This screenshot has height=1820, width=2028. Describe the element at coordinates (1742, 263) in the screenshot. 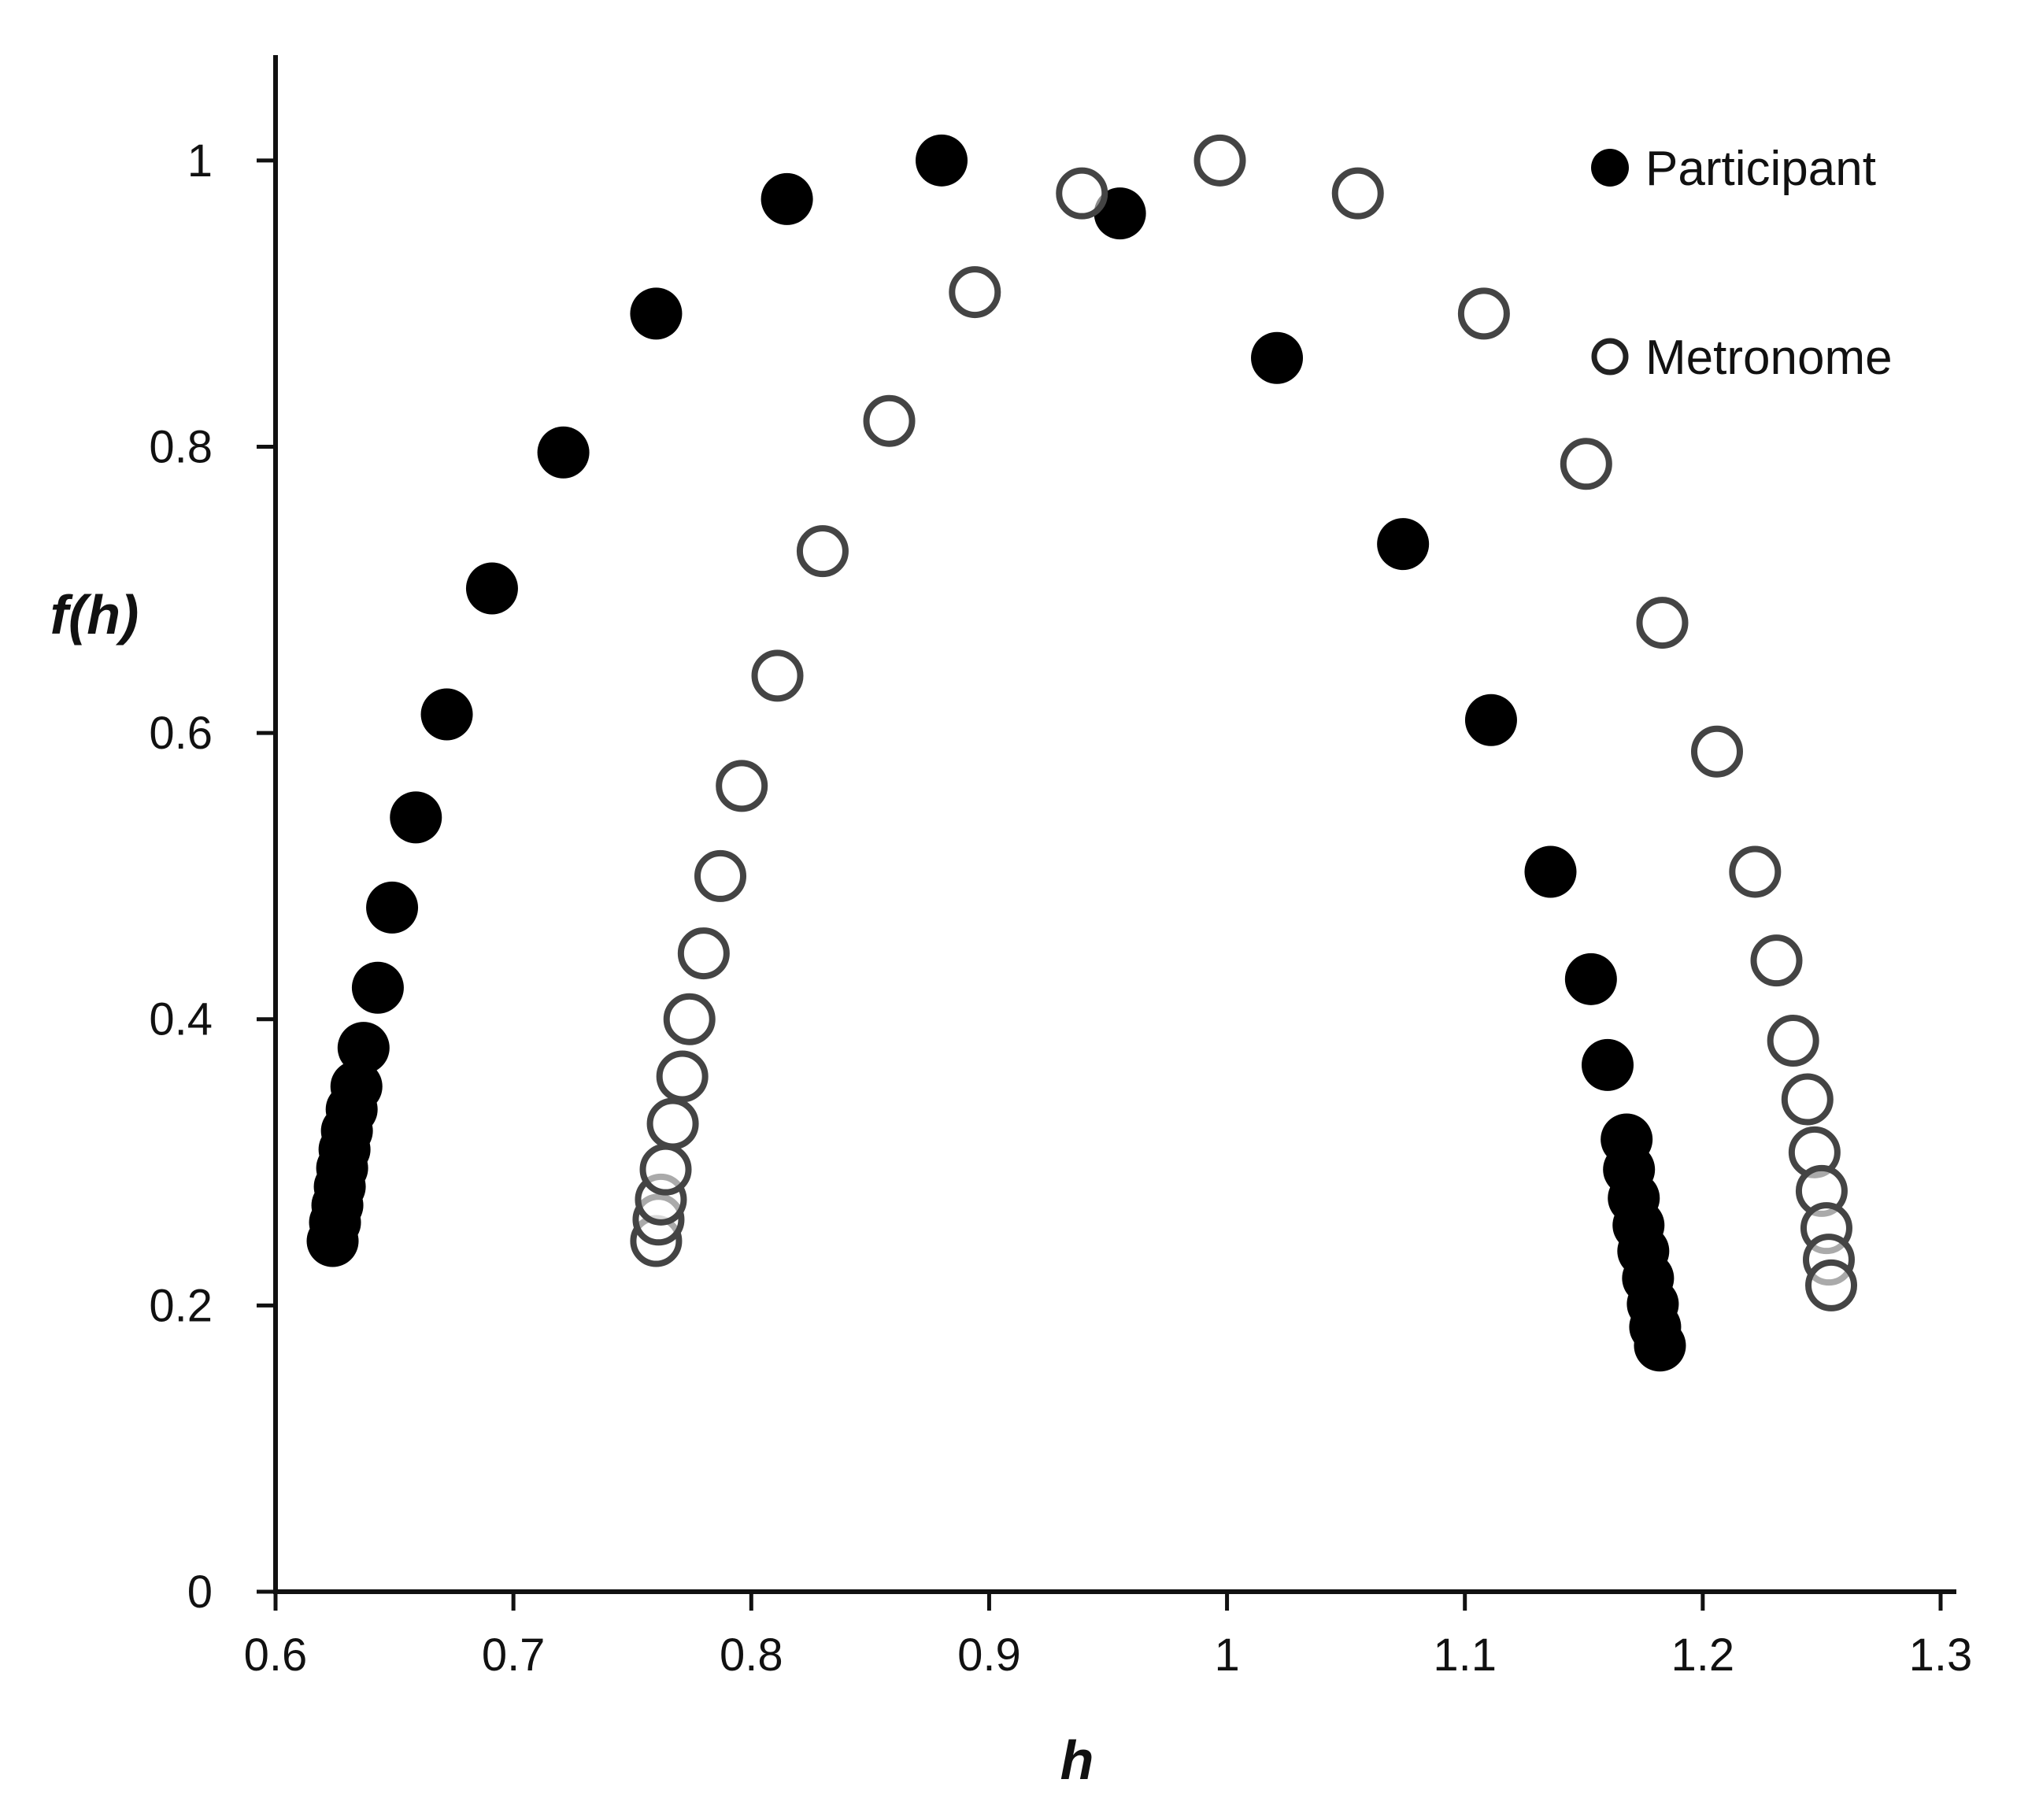

I see `legend: Participant Metronome` at that location.